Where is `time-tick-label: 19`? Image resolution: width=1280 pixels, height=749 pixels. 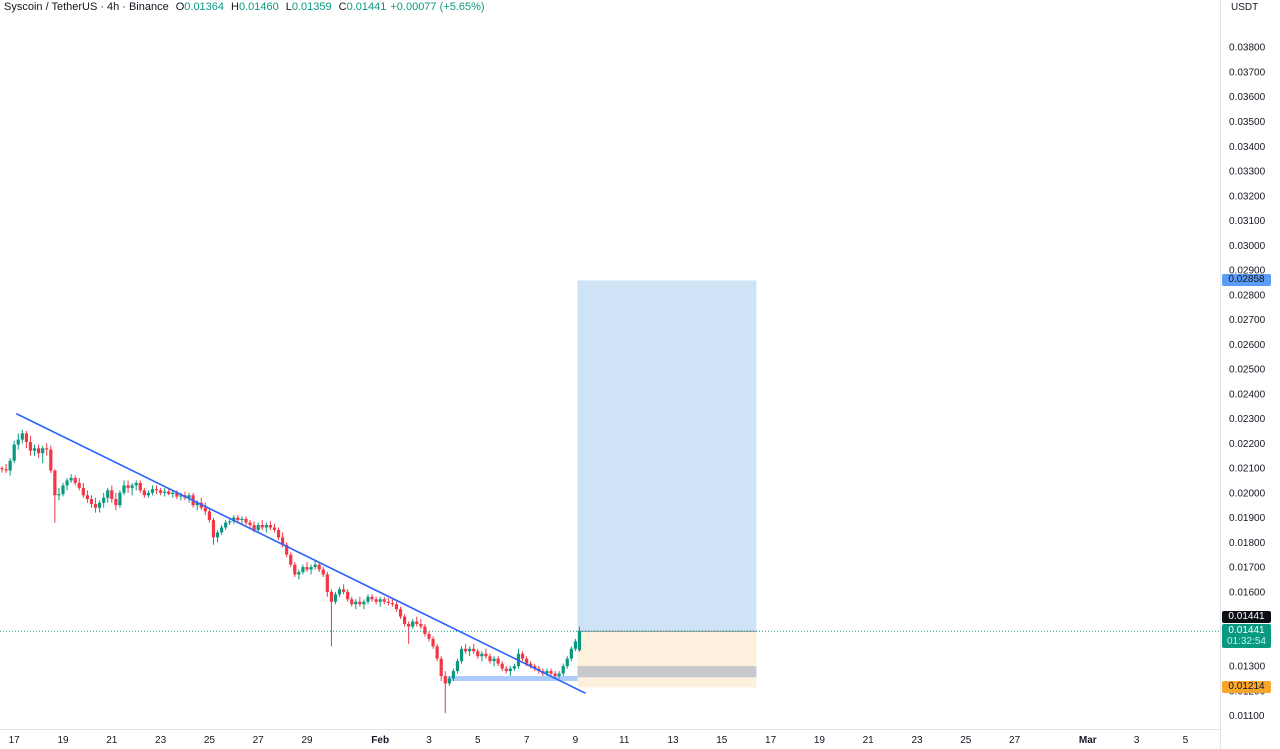
time-tick-label: 19 is located at coordinates (63, 740).